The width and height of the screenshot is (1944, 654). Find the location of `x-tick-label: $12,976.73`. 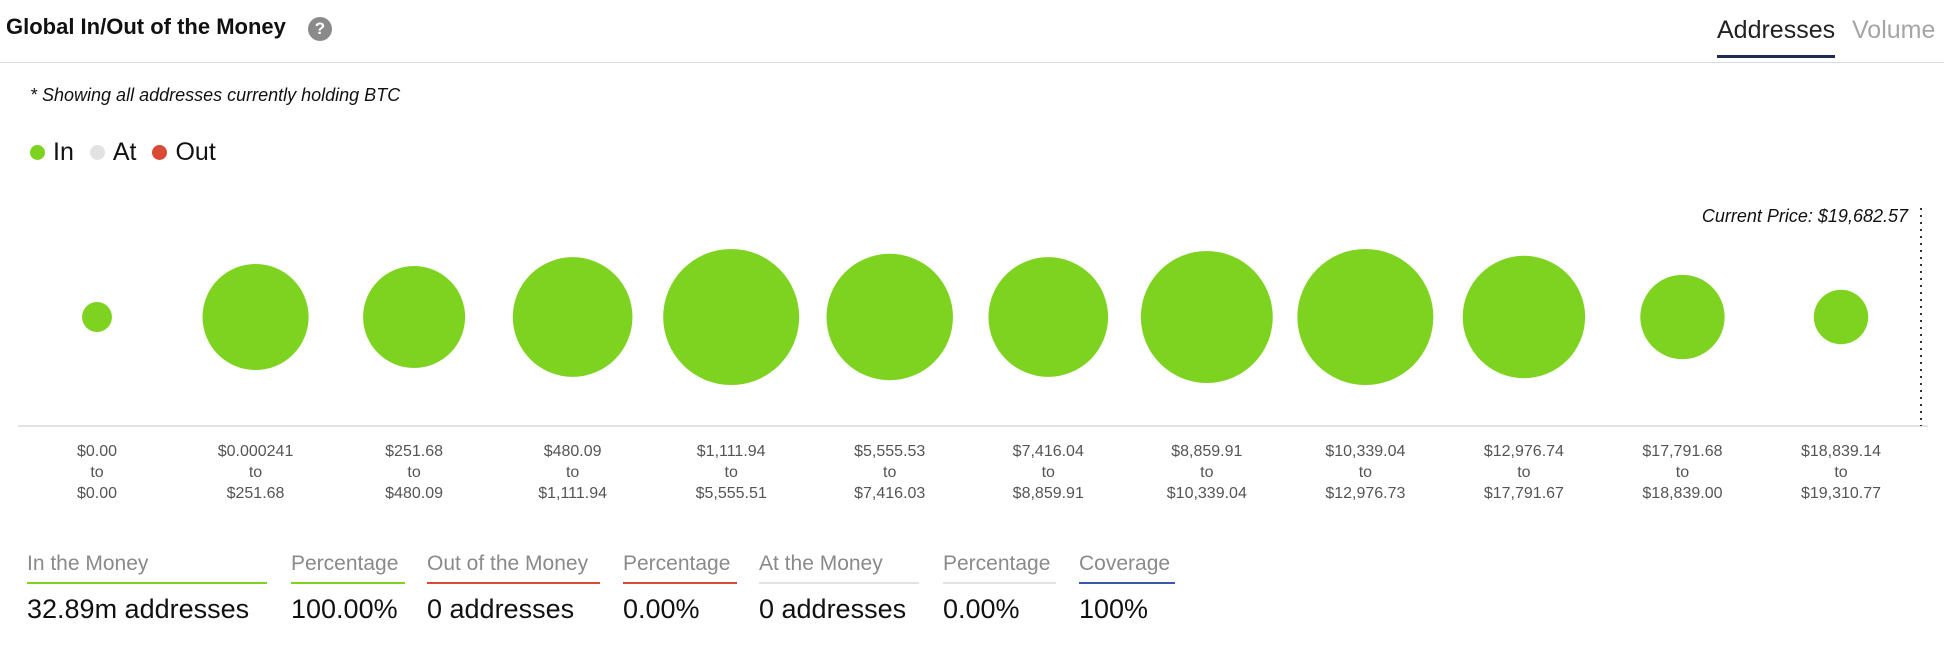

x-tick-label: $12,976.73 is located at coordinates (1365, 493).